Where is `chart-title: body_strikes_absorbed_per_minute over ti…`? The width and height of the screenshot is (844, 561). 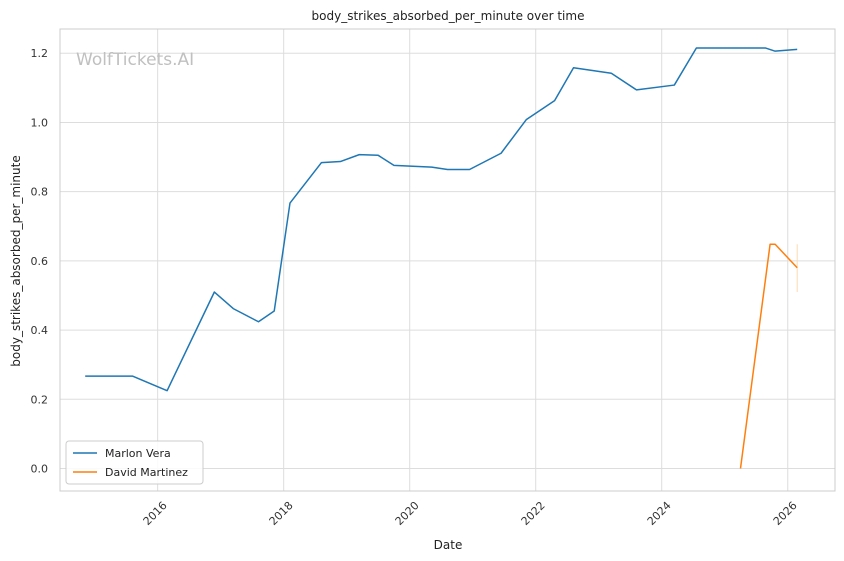 chart-title: body_strikes_absorbed_per_minute over ti… is located at coordinates (448, 16).